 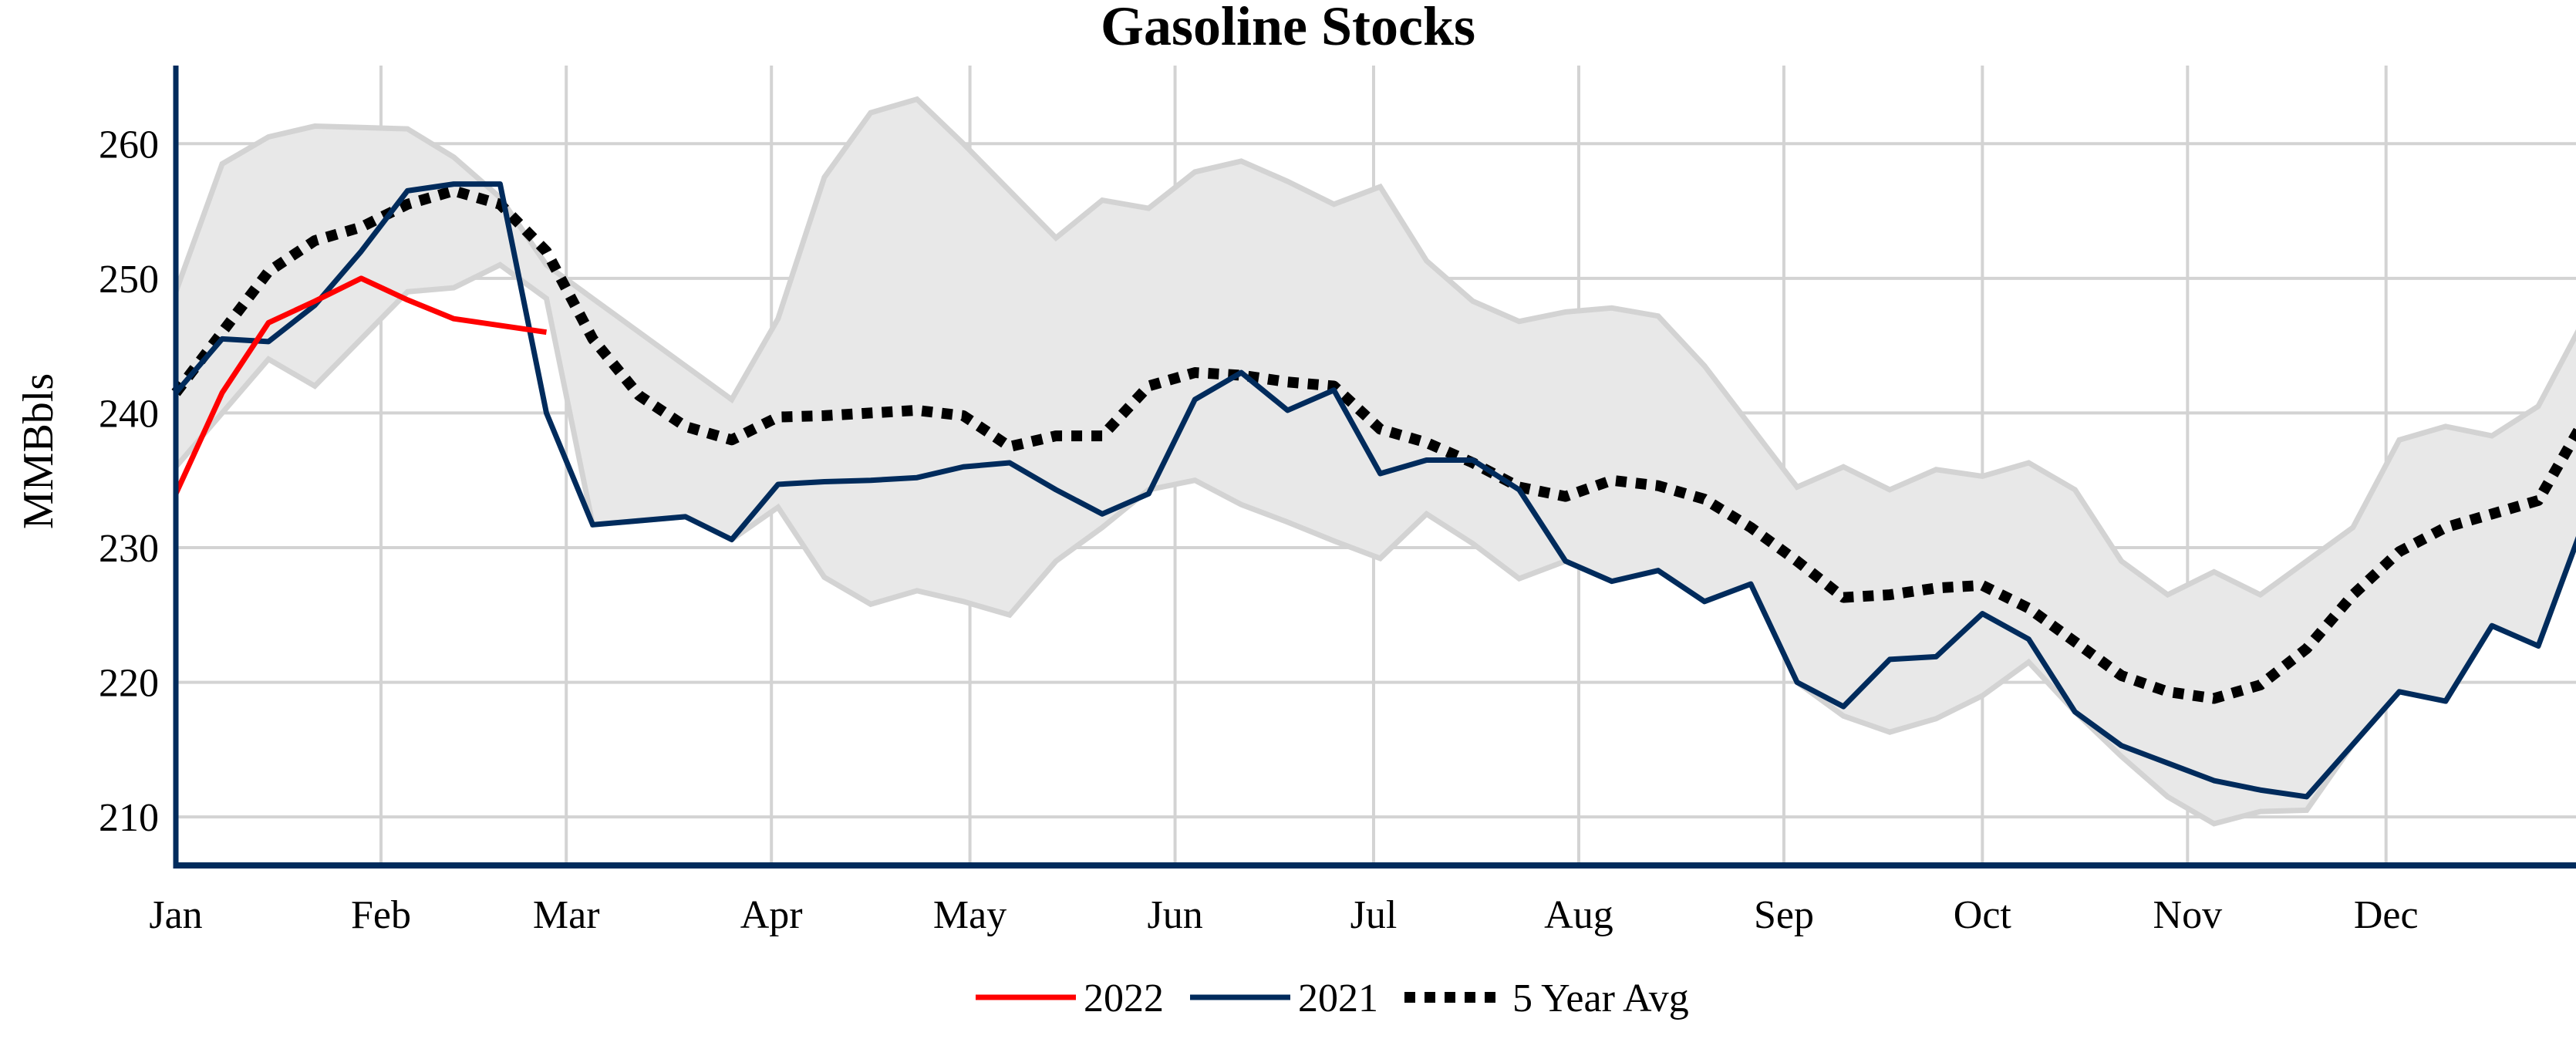 What do you see at coordinates (1374, 915) in the screenshot?
I see `x-tick-label: Jul` at bounding box center [1374, 915].